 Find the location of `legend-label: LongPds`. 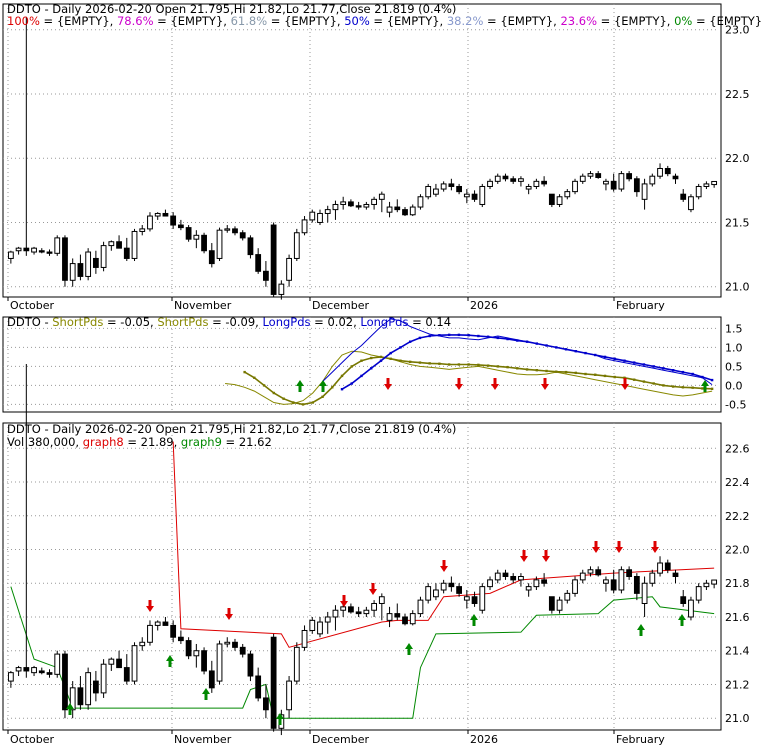

legend-label: LongPds is located at coordinates (384, 322).